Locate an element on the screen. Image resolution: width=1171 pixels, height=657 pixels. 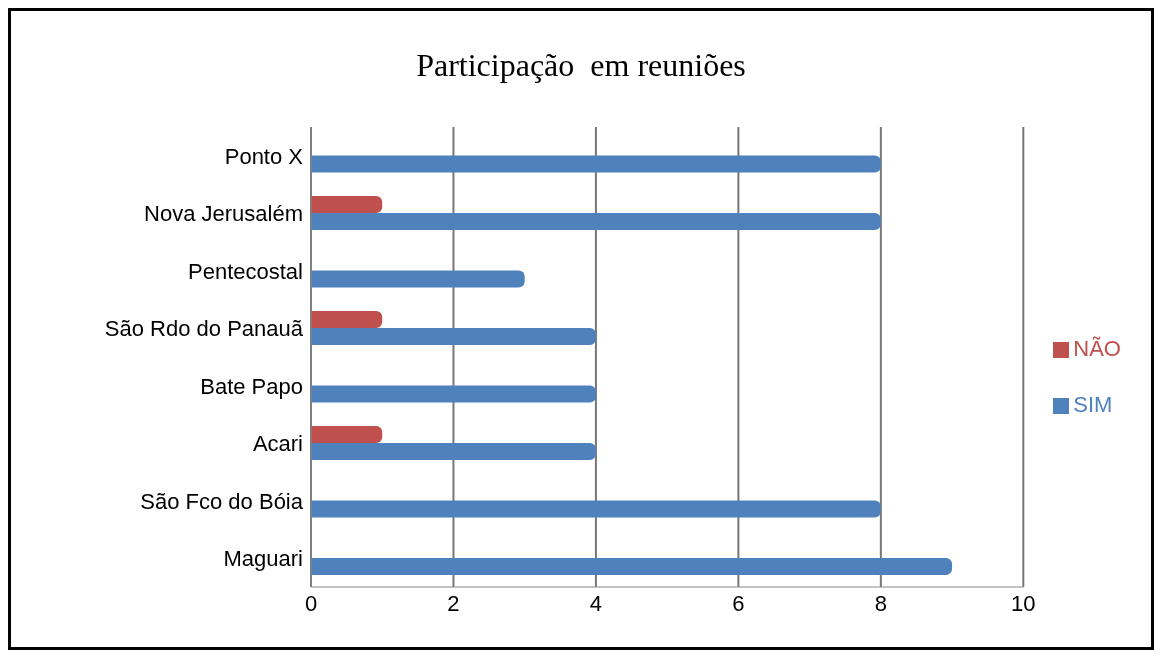
y-tick-label: Acari is located at coordinates (277, 444).